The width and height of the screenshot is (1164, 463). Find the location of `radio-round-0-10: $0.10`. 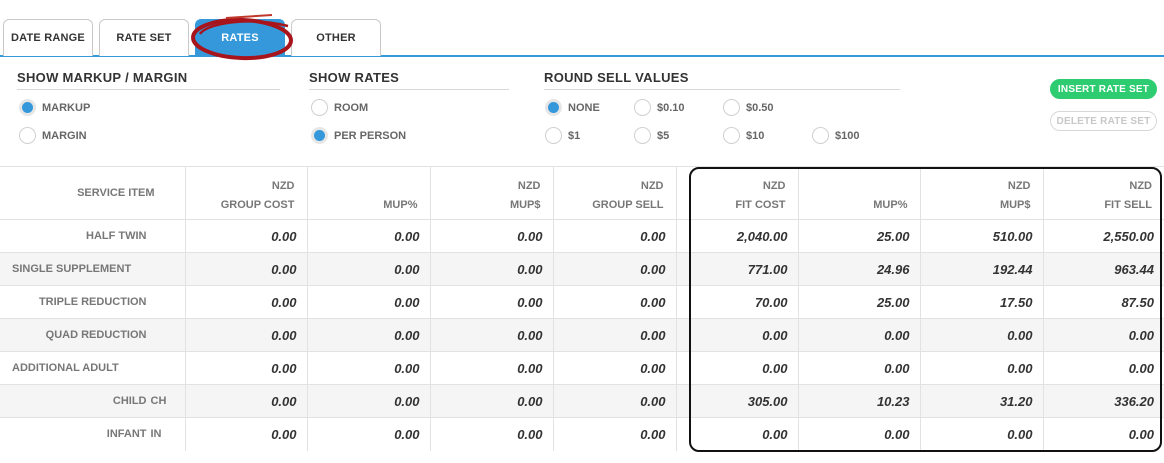

radio-round-0-10: $0.10 is located at coordinates (659, 107).